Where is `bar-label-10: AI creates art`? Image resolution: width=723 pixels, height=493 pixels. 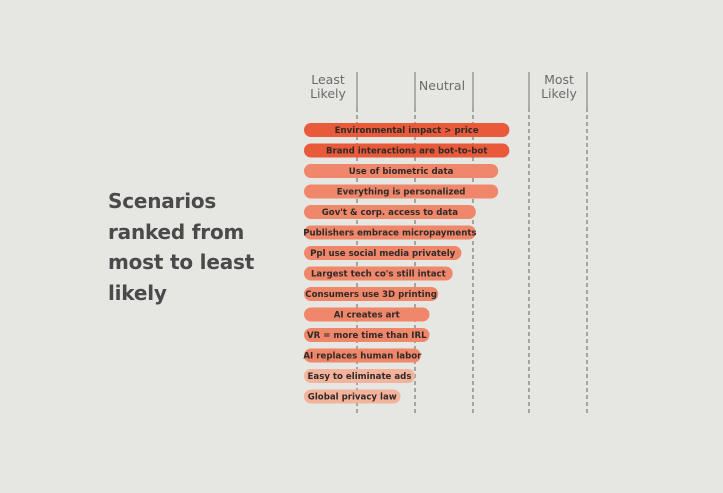
bar-label-10: AI creates art is located at coordinates (367, 316).